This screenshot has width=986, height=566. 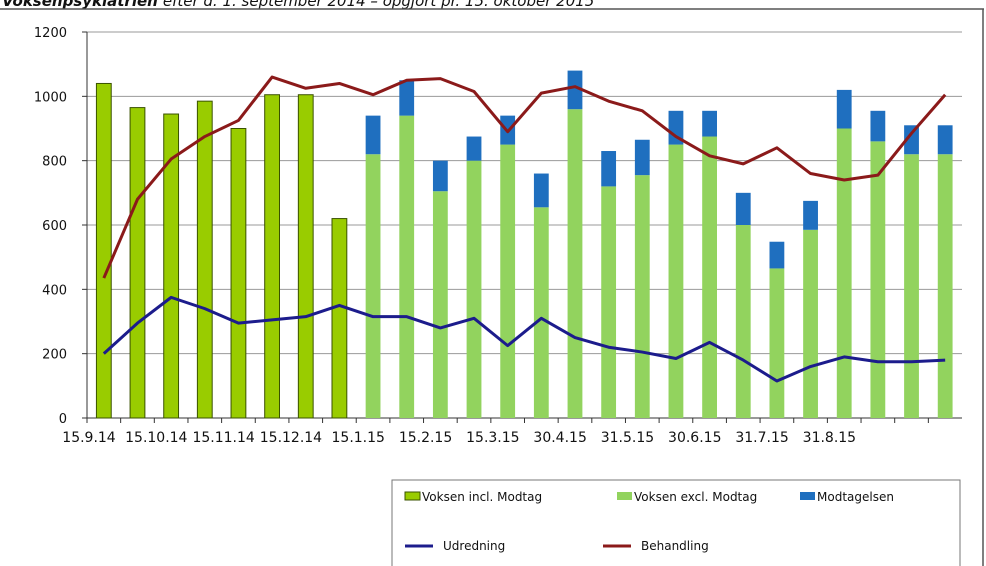 What do you see at coordinates (559, 438) in the screenshot?
I see `x-tick-label: 30.4.15` at bounding box center [559, 438].